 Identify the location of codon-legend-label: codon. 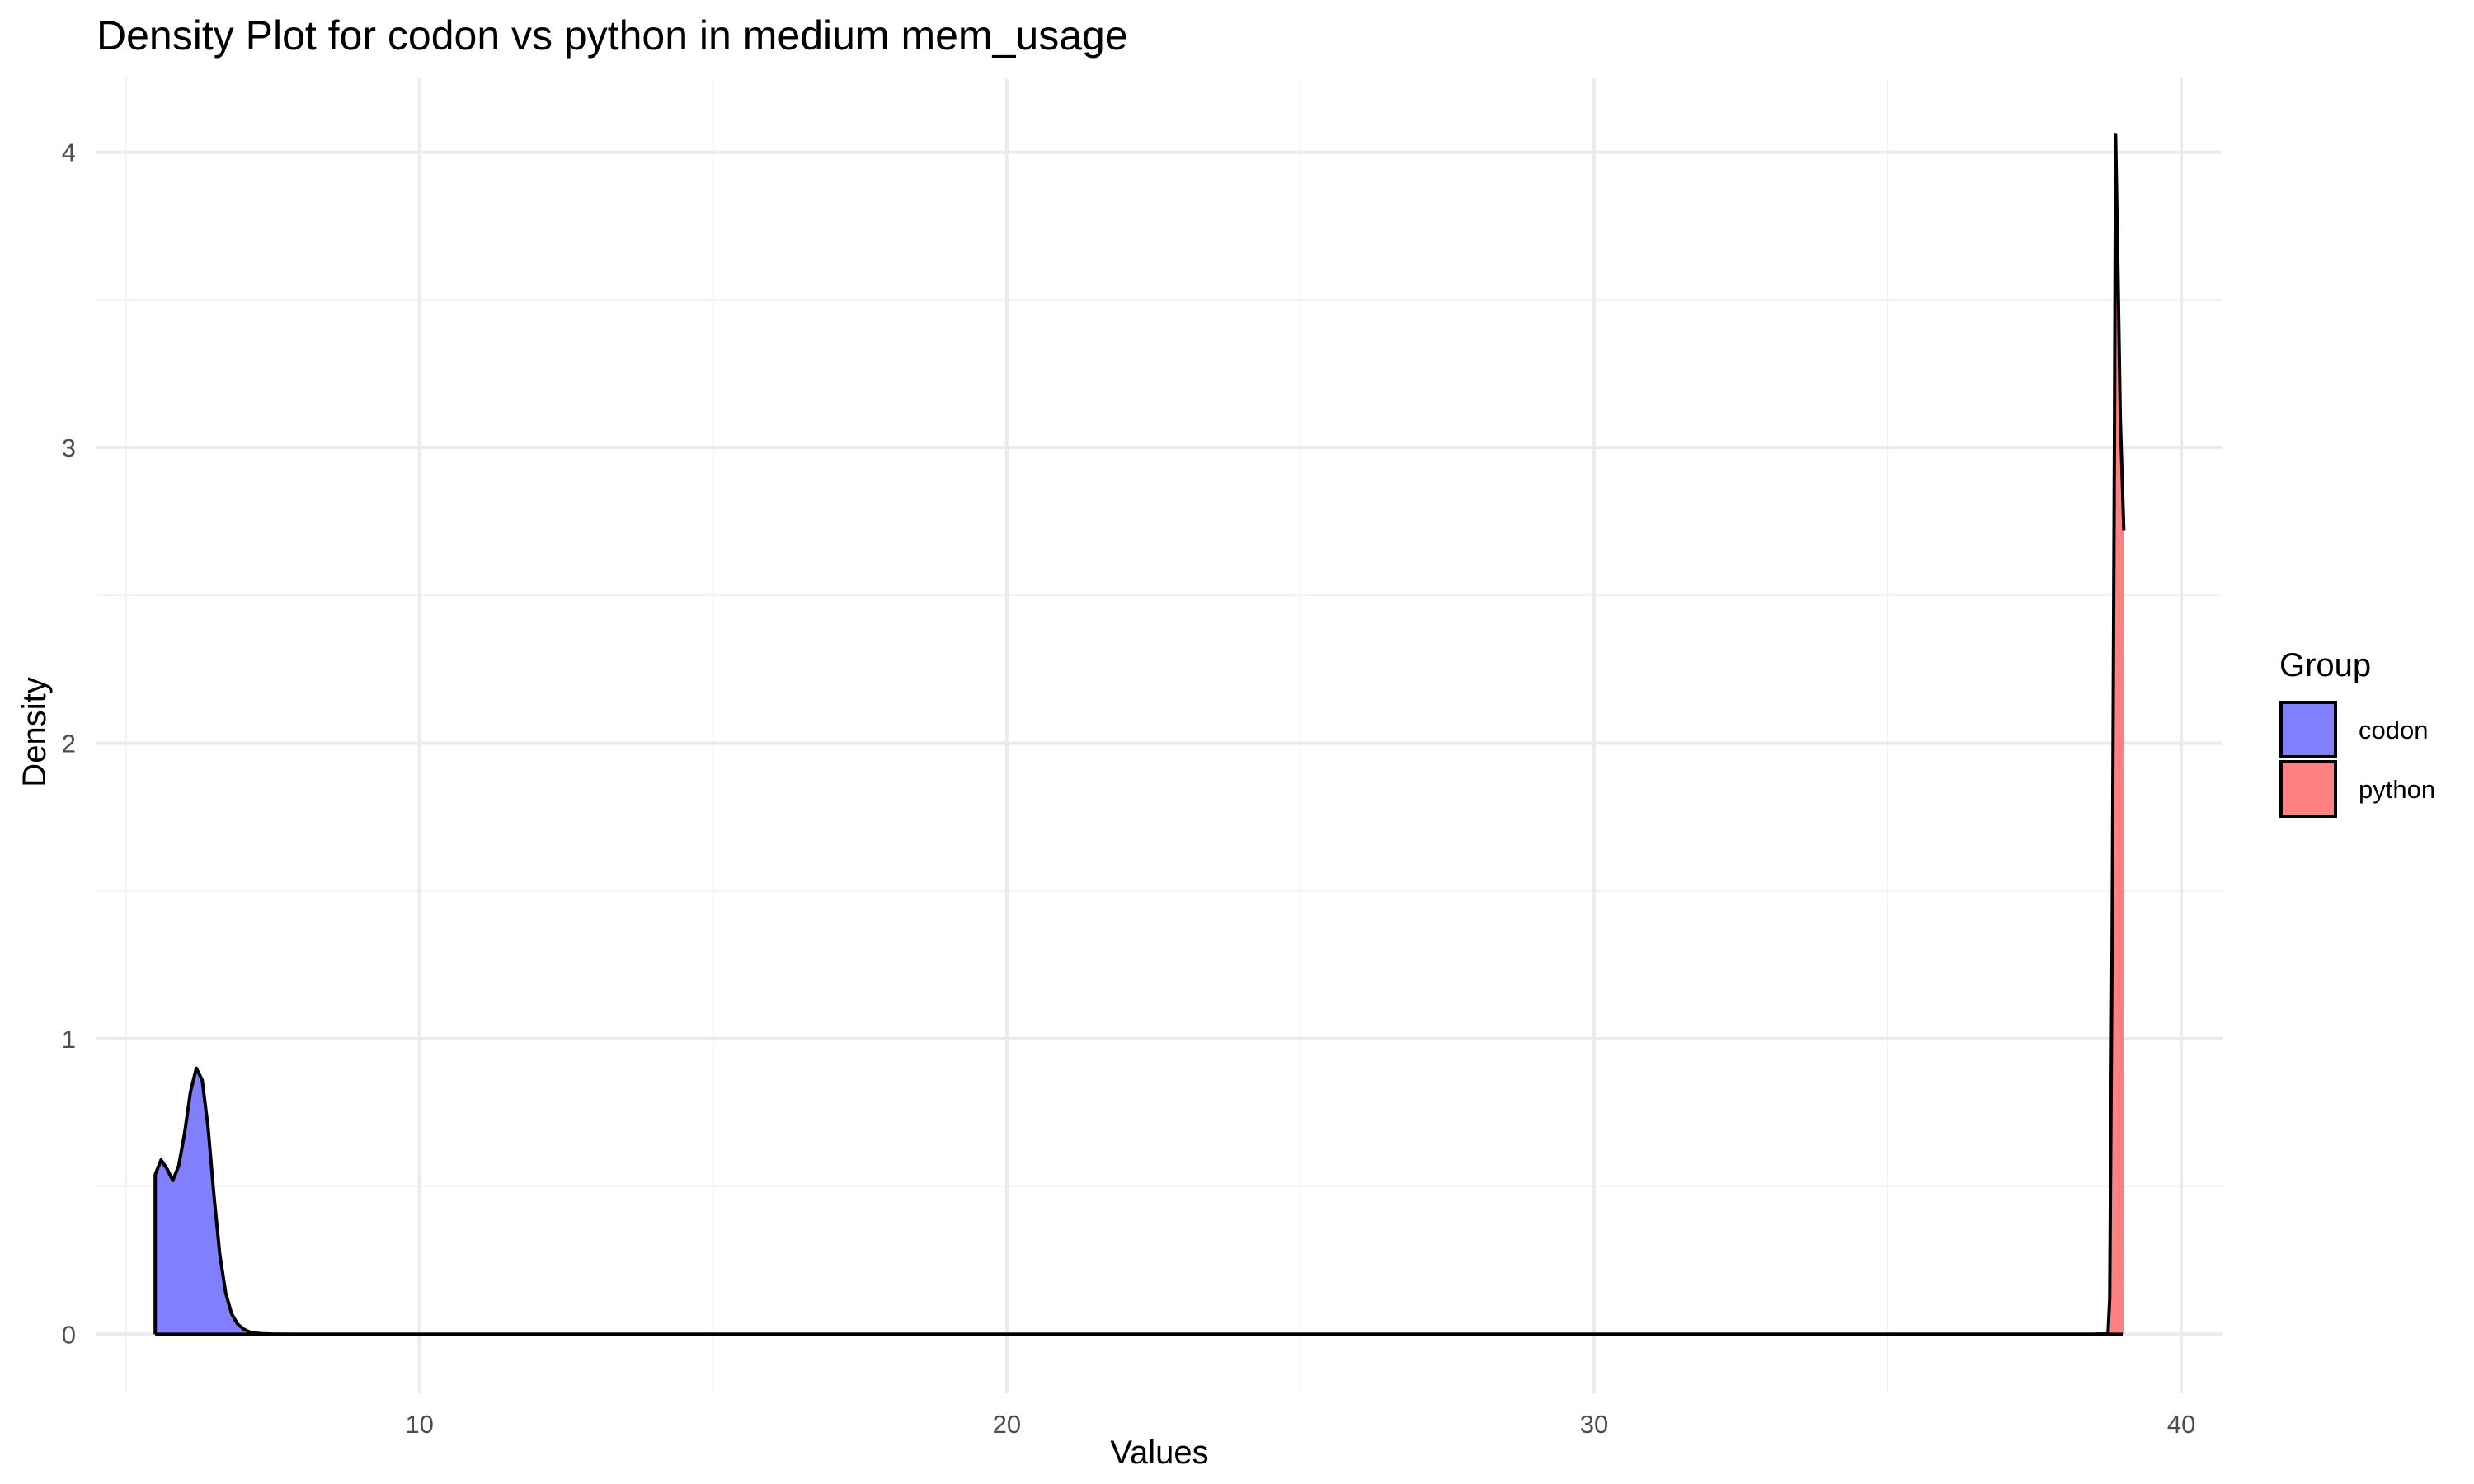
(2393, 730).